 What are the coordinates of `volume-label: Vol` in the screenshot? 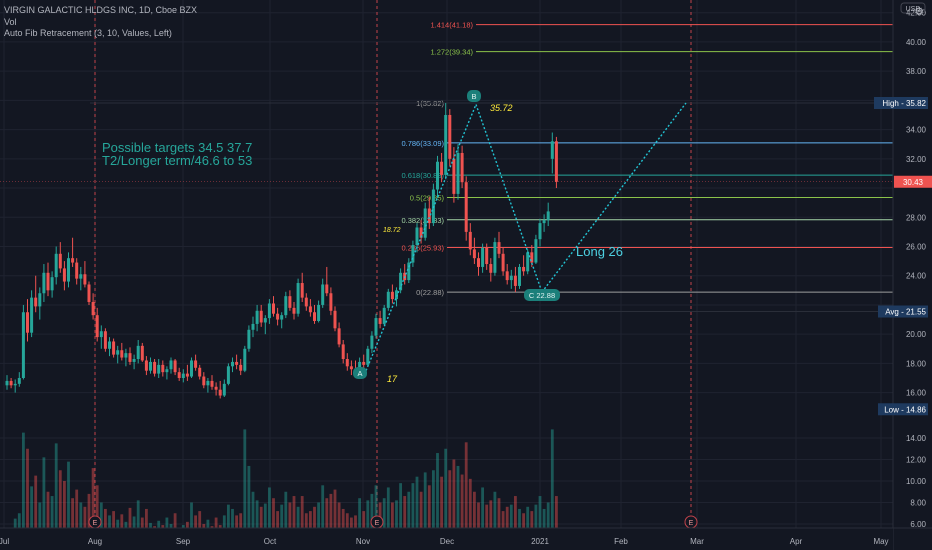 It's located at (10, 22).